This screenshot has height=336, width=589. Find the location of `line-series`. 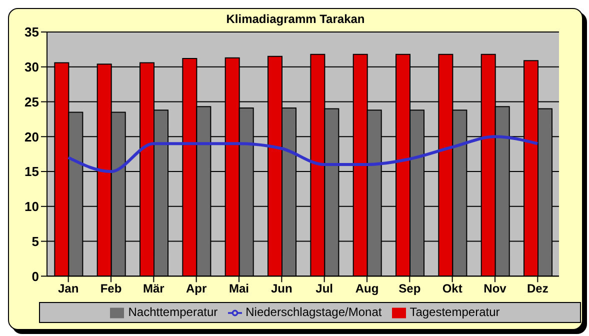

line-series is located at coordinates (303, 154).